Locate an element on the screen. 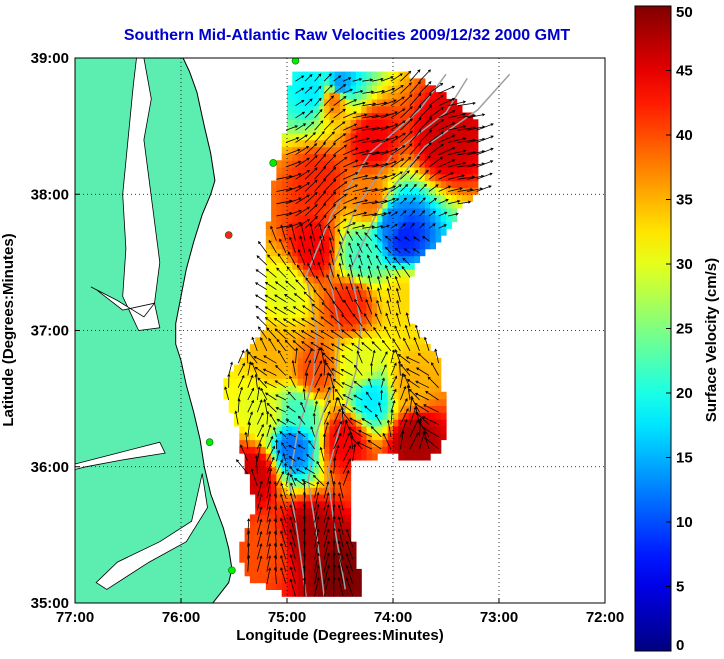 The width and height of the screenshot is (724, 659). colorbar-tick-label: 0 is located at coordinates (680, 645).